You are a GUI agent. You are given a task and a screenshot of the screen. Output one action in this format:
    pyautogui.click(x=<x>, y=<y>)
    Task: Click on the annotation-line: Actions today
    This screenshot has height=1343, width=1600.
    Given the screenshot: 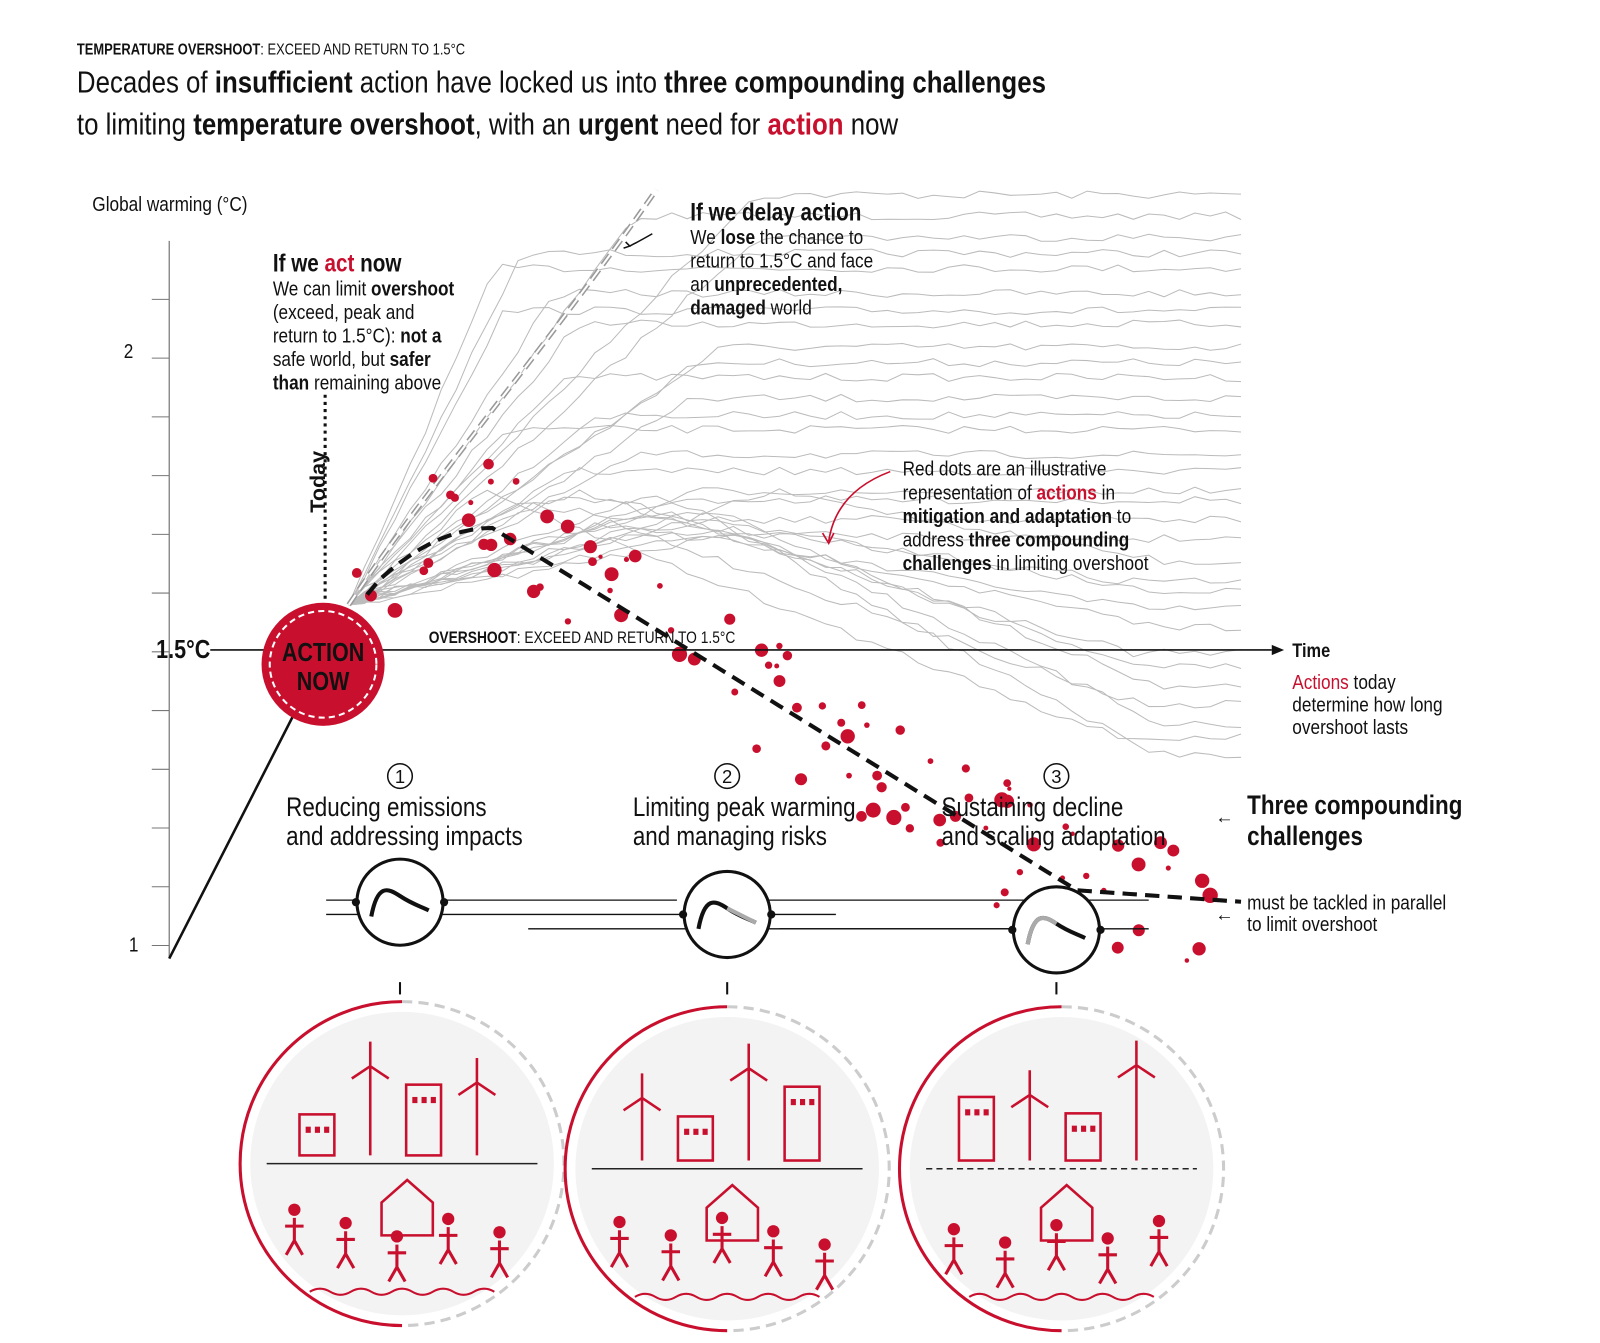 What is the action you would take?
    pyautogui.click(x=1344, y=683)
    